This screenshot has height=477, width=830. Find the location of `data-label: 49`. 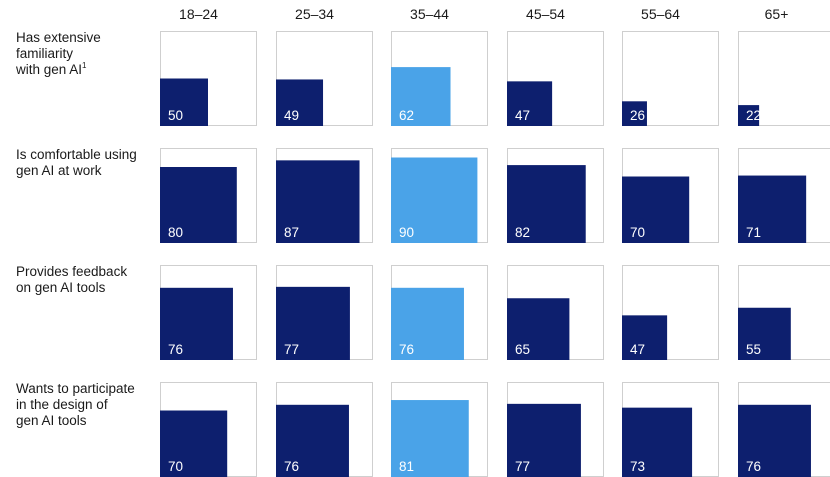

data-label: 49 is located at coordinates (291, 115).